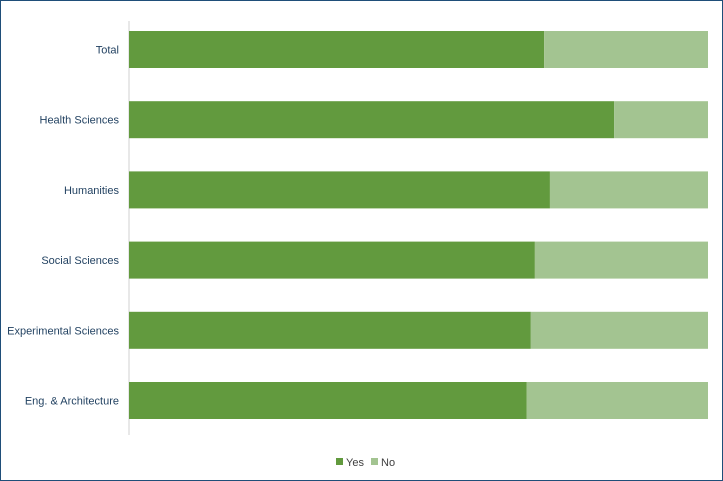 This screenshot has width=723, height=481. What do you see at coordinates (339, 461) in the screenshot?
I see `legend-swatch-yes` at bounding box center [339, 461].